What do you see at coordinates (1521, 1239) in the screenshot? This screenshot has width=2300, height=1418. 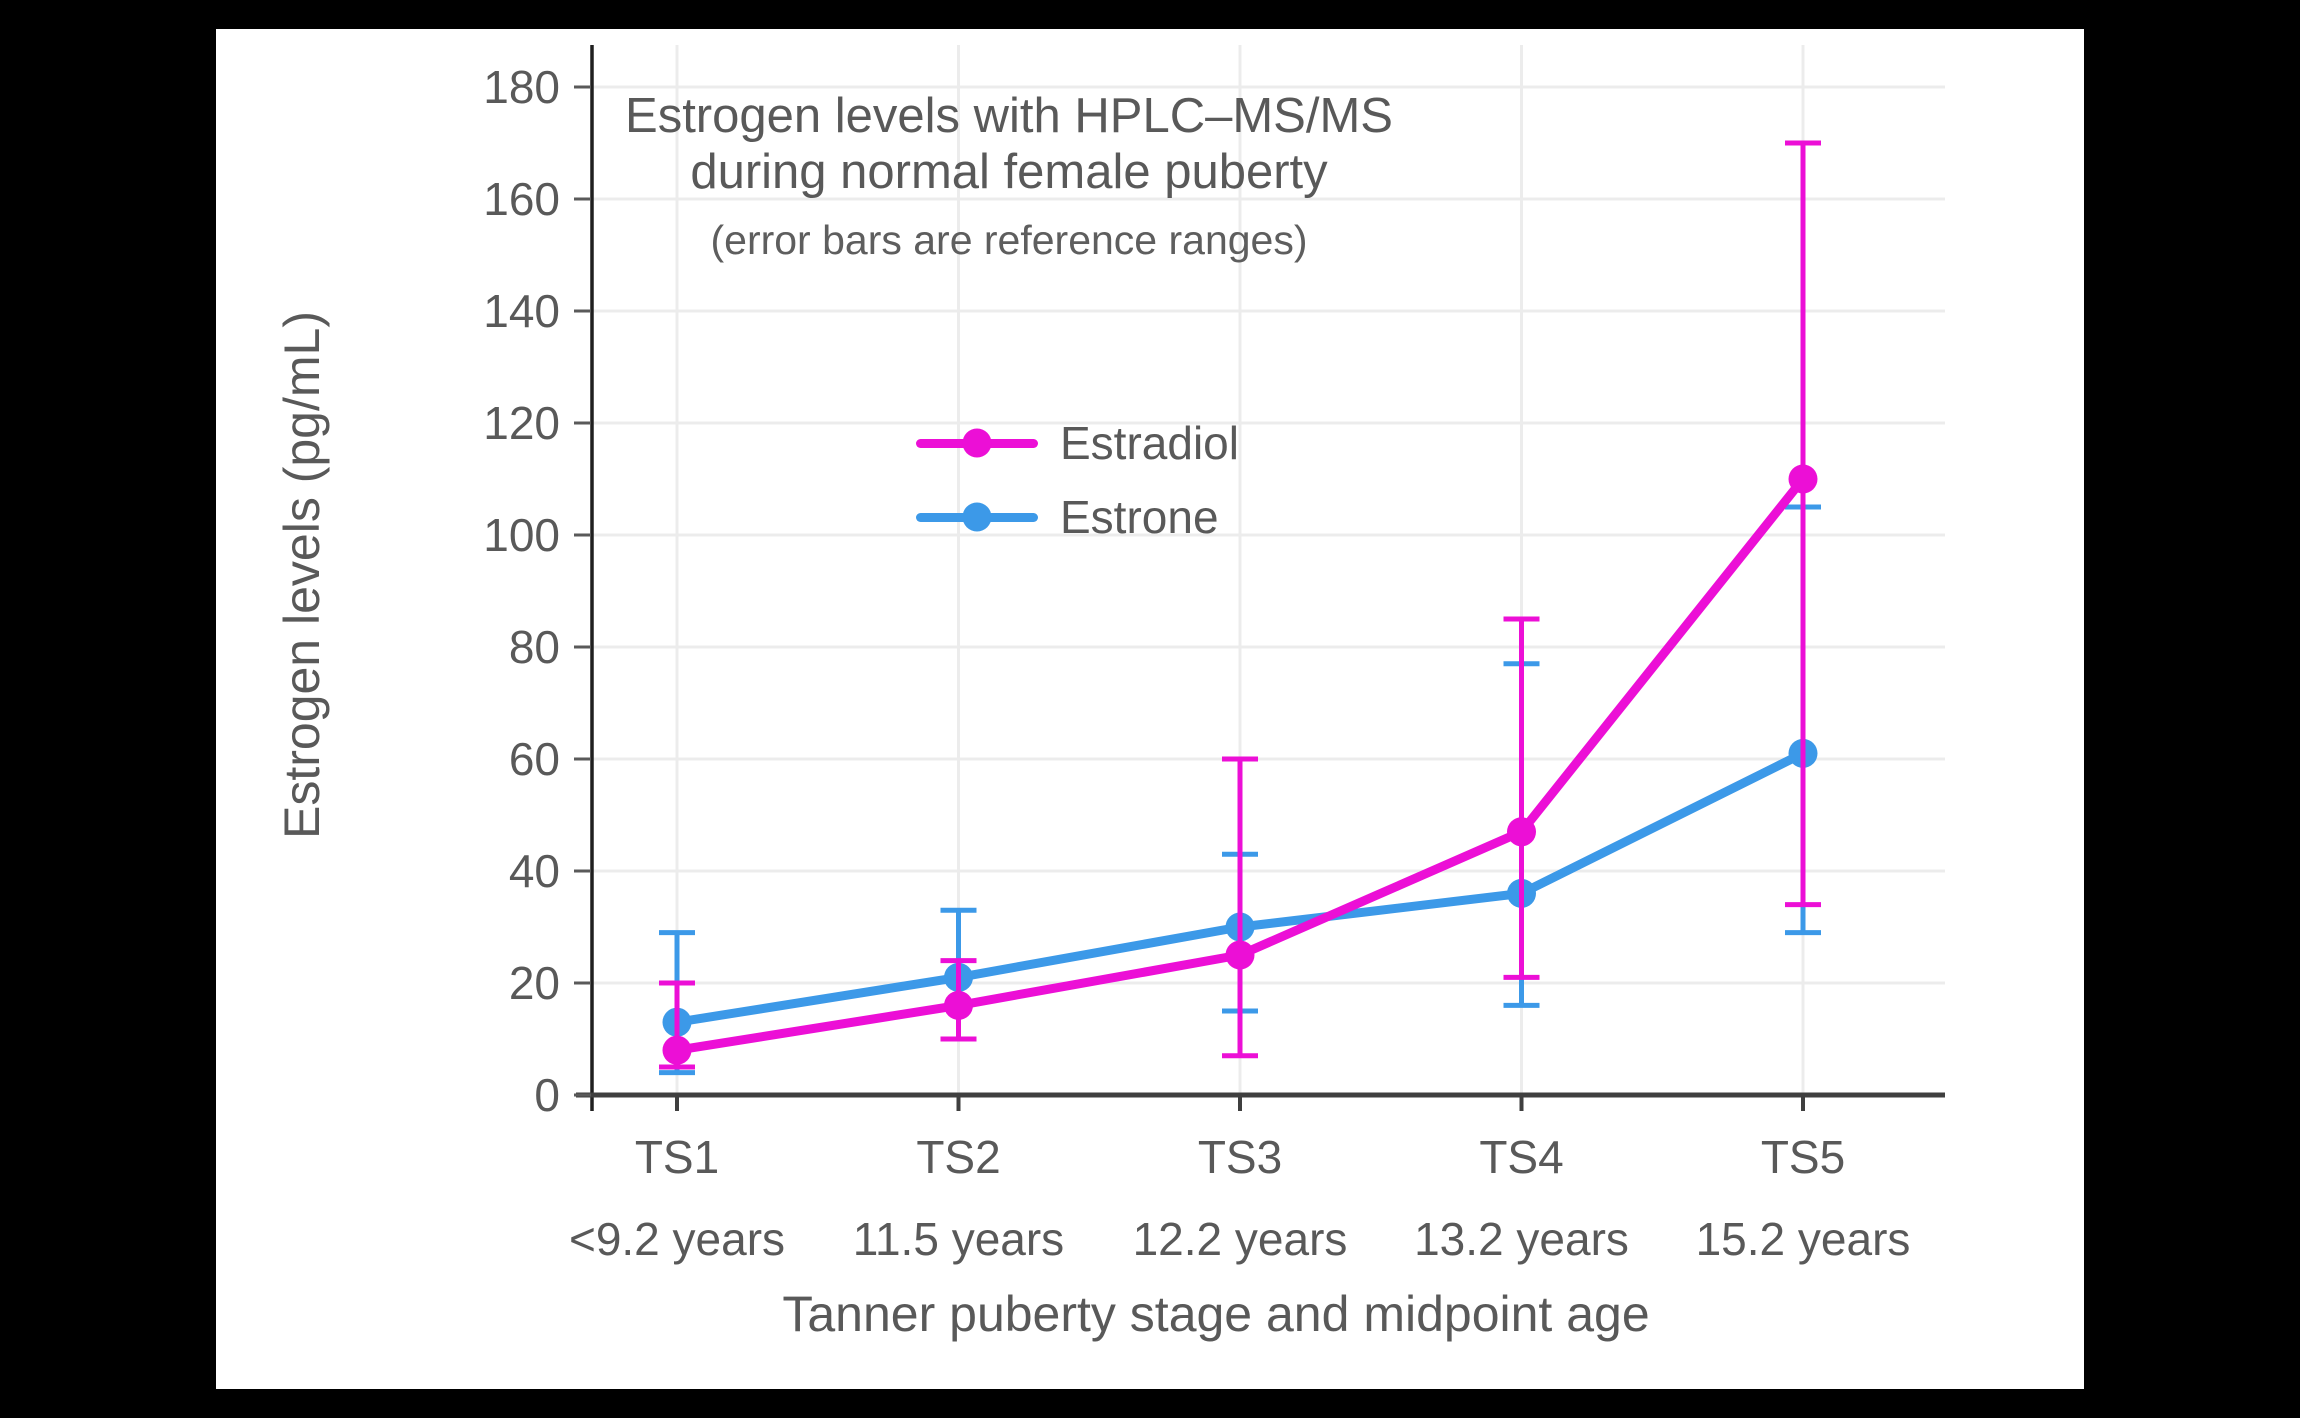 I see `x-tick-age-label: 13.2 years` at bounding box center [1521, 1239].